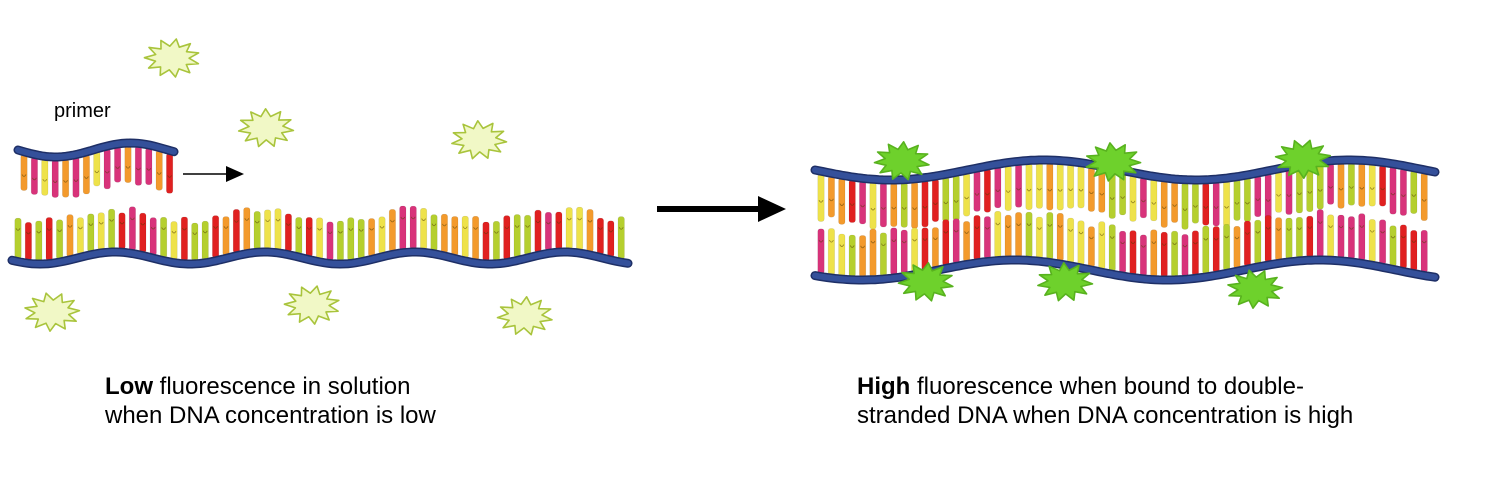  Describe the element at coordinates (96, 149) in the screenshot. I see `primer-backbone` at that location.